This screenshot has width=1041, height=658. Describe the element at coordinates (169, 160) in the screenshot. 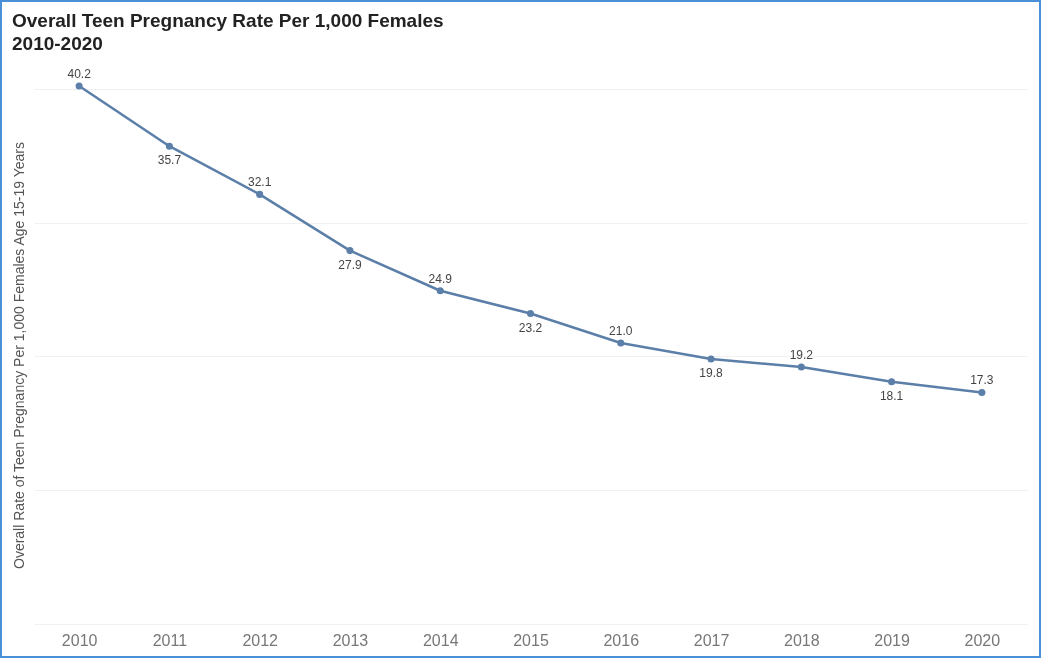

I see `data-label: 35.7` at that location.